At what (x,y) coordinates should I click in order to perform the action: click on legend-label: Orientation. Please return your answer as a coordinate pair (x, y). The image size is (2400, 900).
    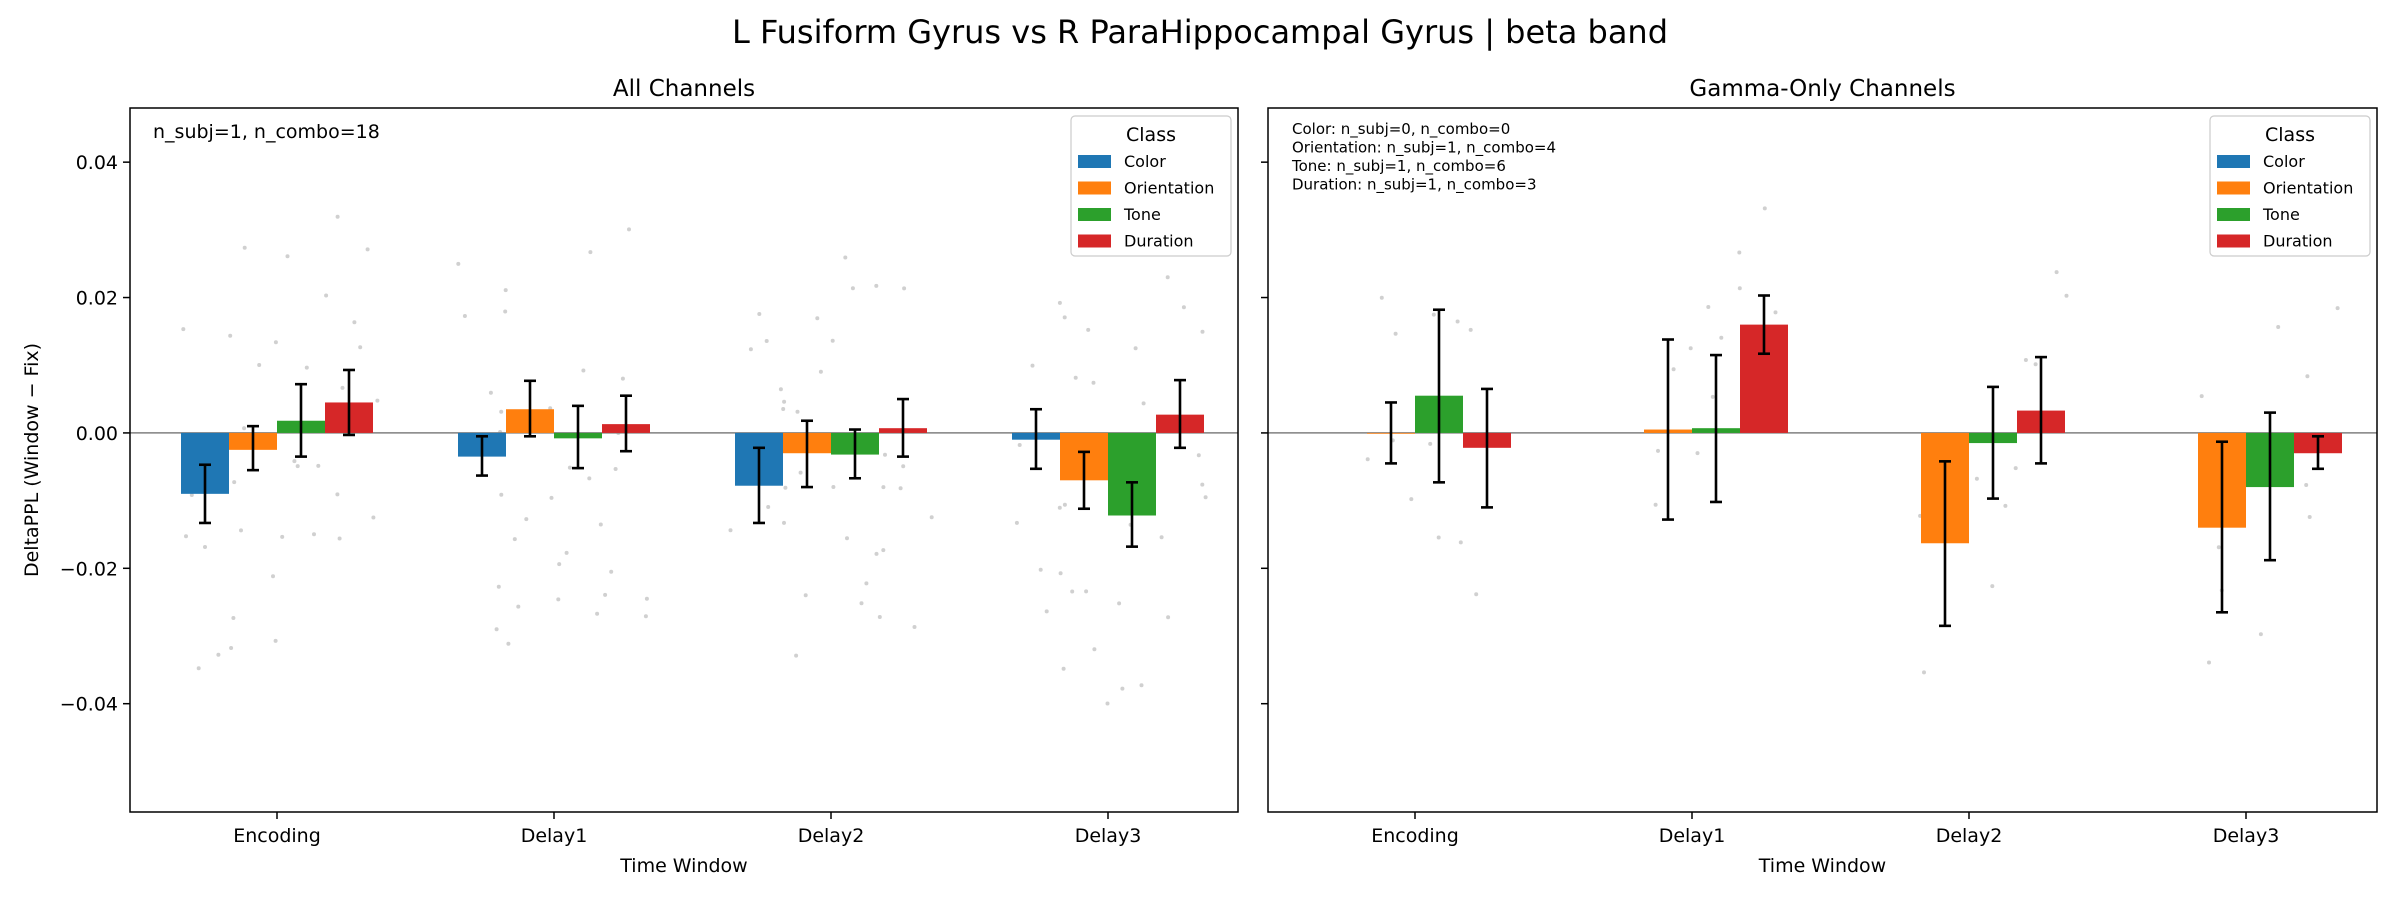
    Looking at the image, I should click on (2308, 188).